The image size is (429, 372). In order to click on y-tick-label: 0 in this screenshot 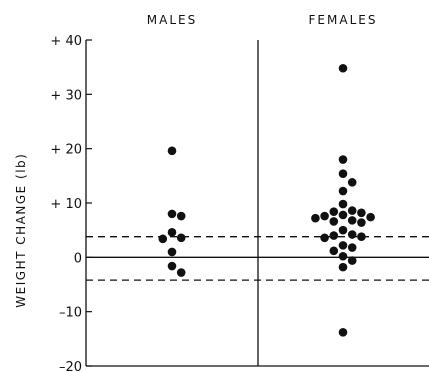, I will do `click(78, 258)`.